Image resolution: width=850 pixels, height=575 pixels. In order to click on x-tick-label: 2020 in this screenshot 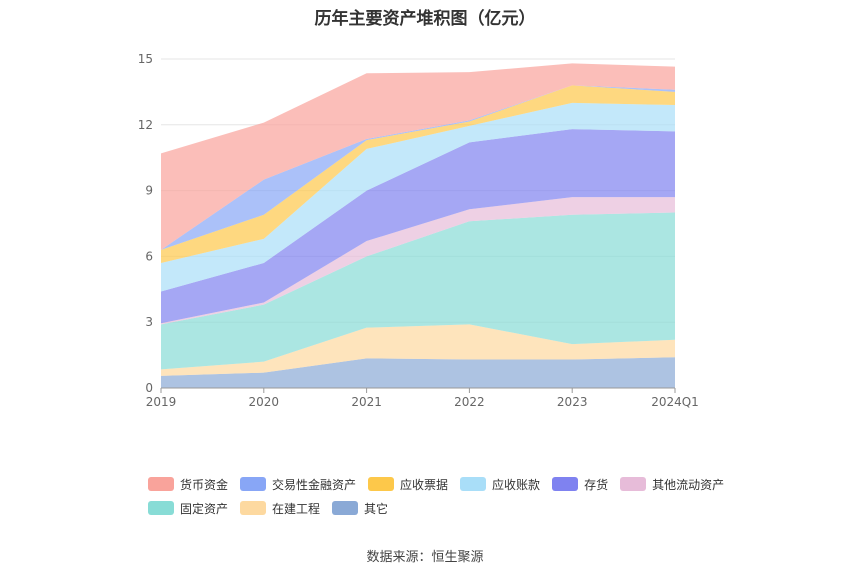, I will do `click(264, 402)`.